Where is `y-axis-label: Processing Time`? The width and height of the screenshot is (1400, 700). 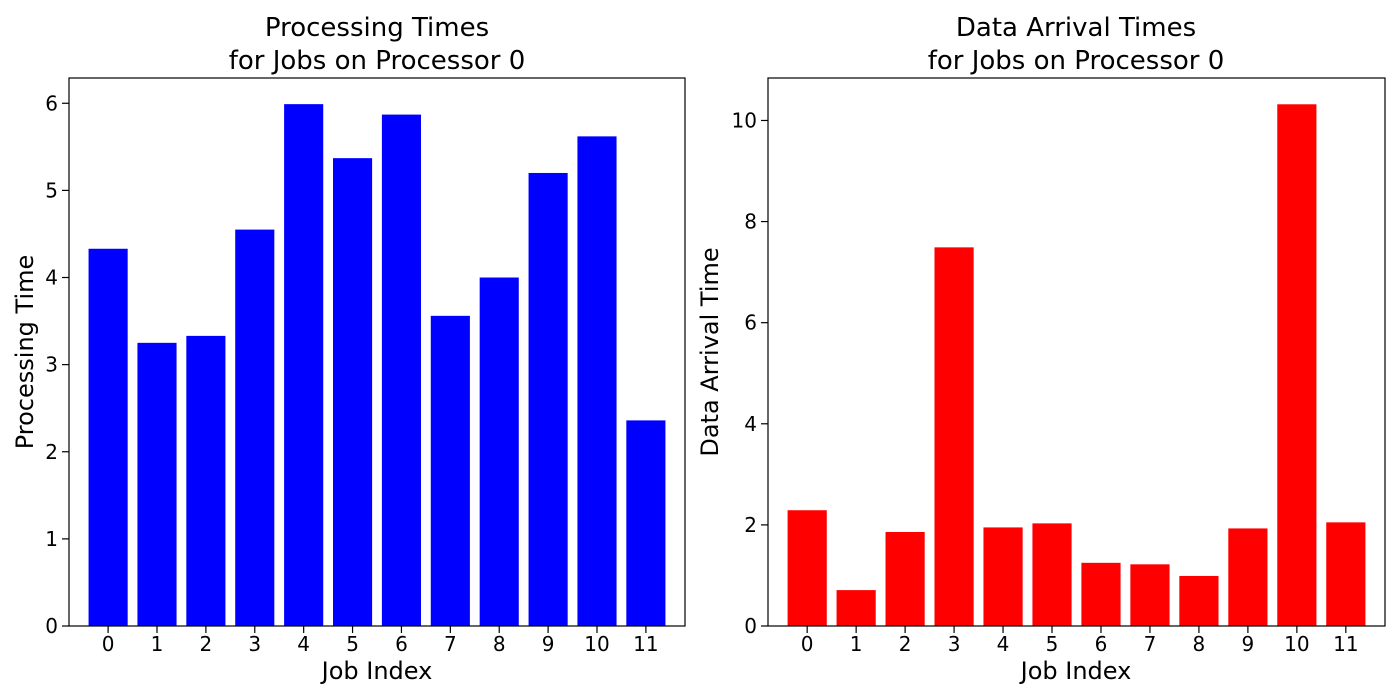 y-axis-label: Processing Time is located at coordinates (25, 352).